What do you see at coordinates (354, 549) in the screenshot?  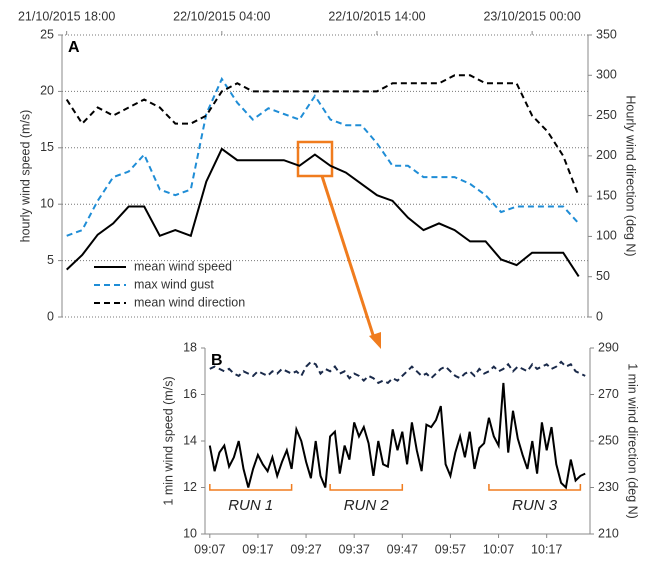 I see `x-tick-label: 09:37` at bounding box center [354, 549].